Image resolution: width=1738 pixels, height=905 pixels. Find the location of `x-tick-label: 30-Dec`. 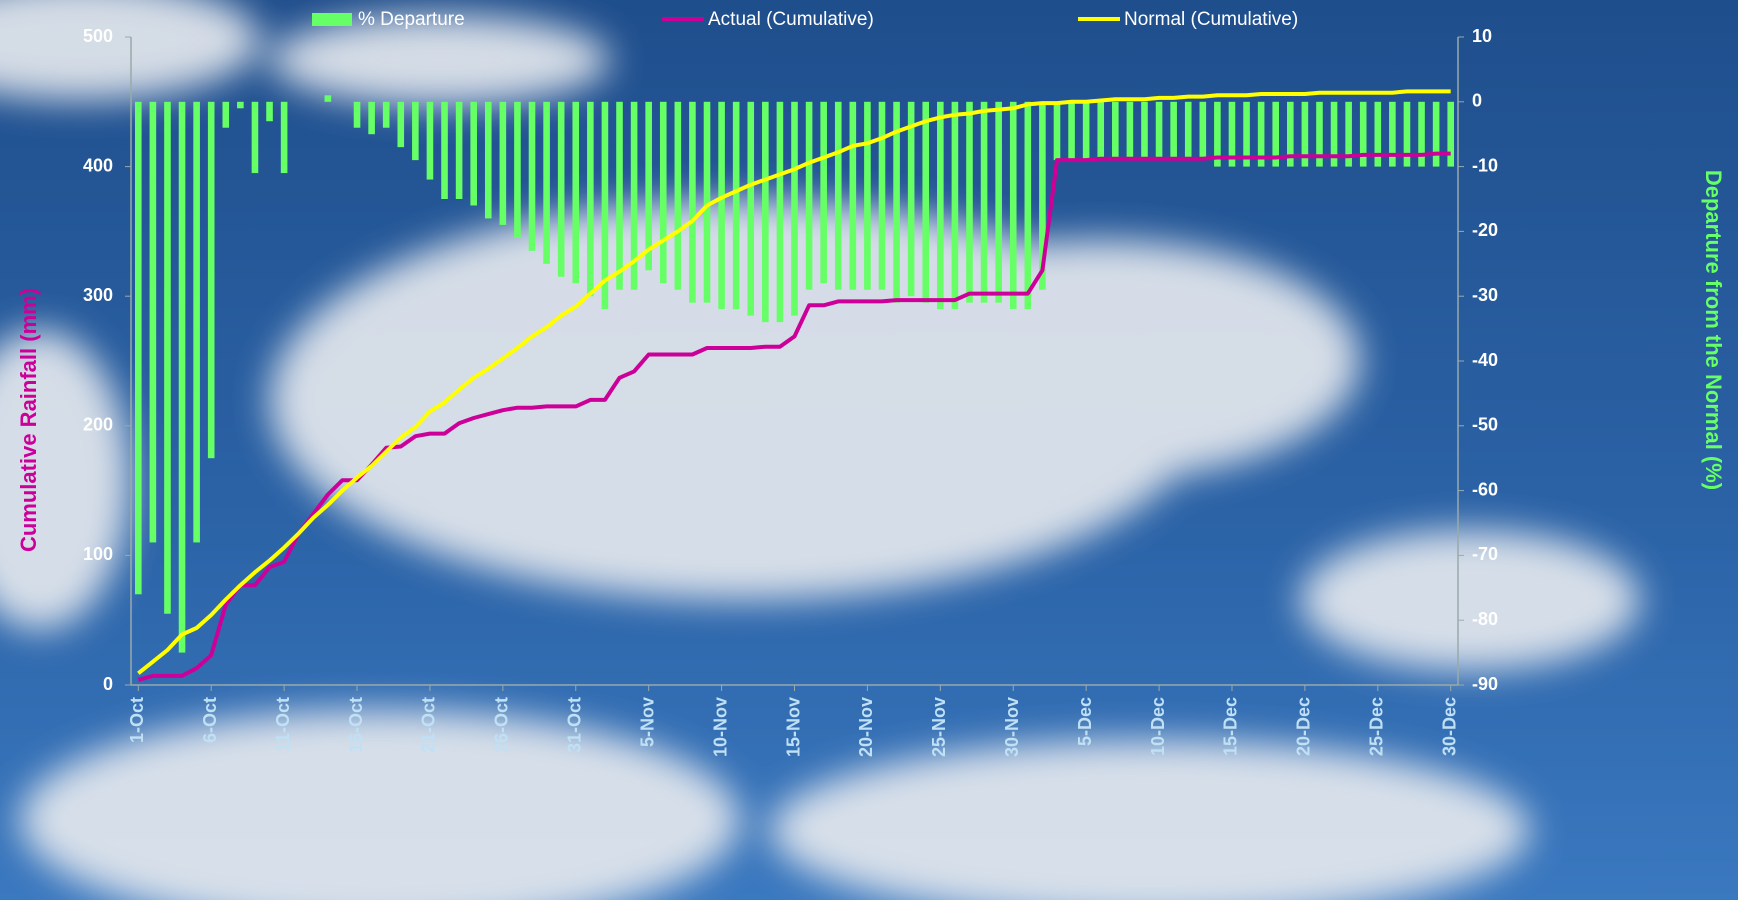

x-tick-label: 30-Dec is located at coordinates (1449, 726).